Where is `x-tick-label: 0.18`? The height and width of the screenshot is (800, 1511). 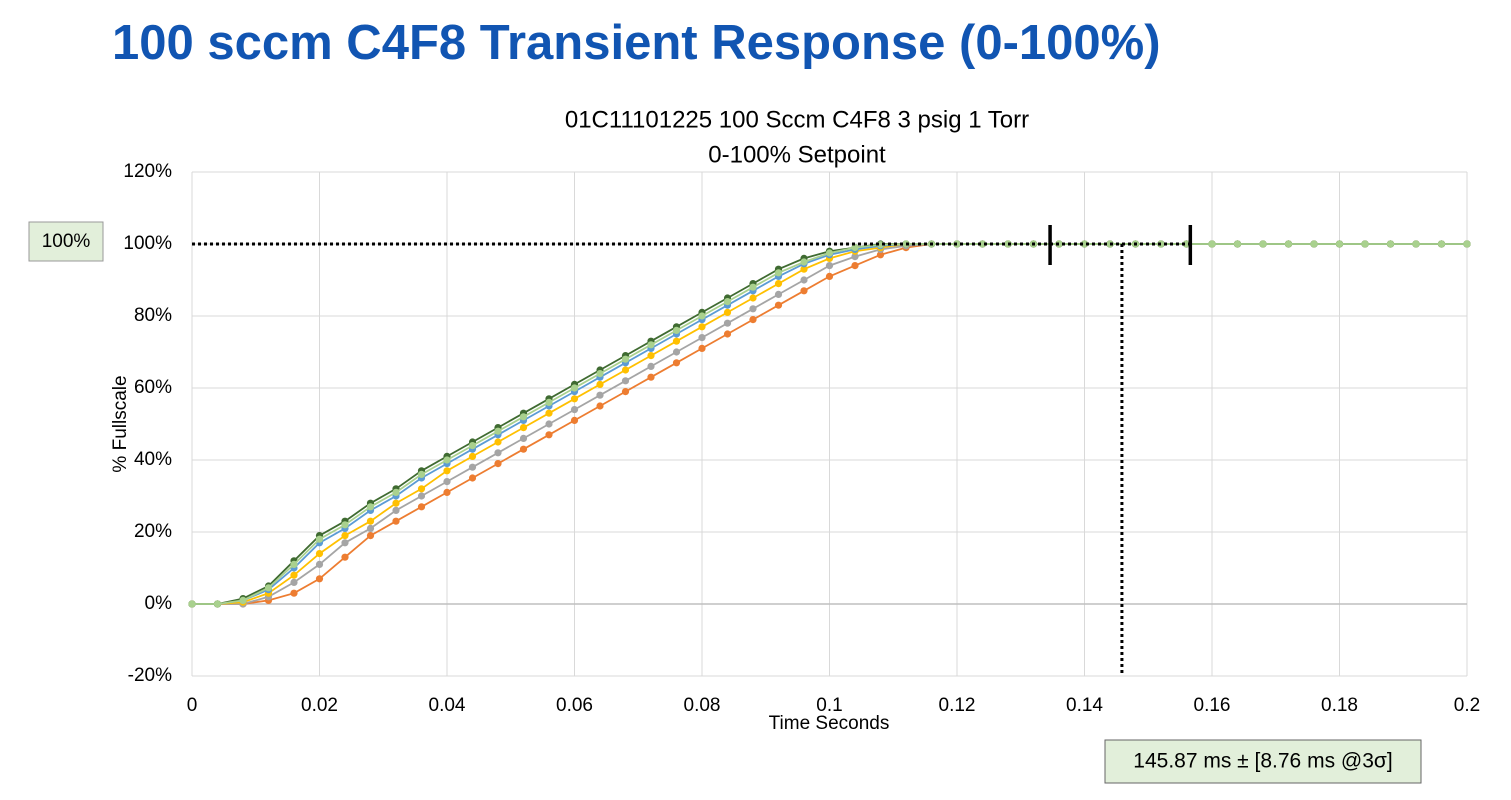
x-tick-label: 0.18 is located at coordinates (1339, 705).